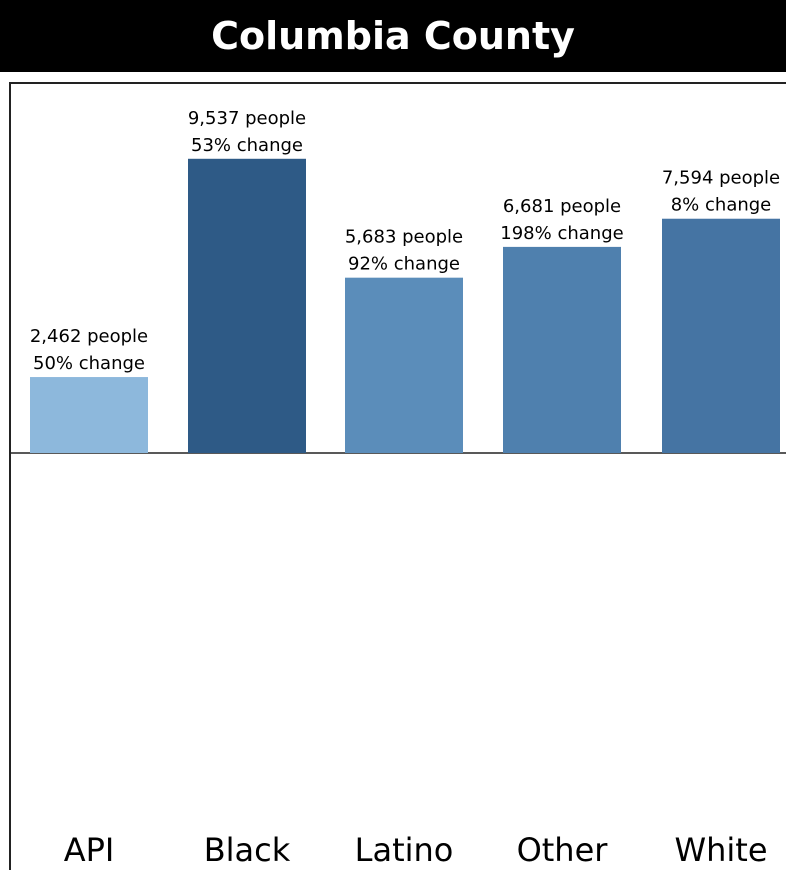 The width and height of the screenshot is (786, 870). What do you see at coordinates (89, 363) in the screenshot?
I see `data-label-change-api: 50% change` at bounding box center [89, 363].